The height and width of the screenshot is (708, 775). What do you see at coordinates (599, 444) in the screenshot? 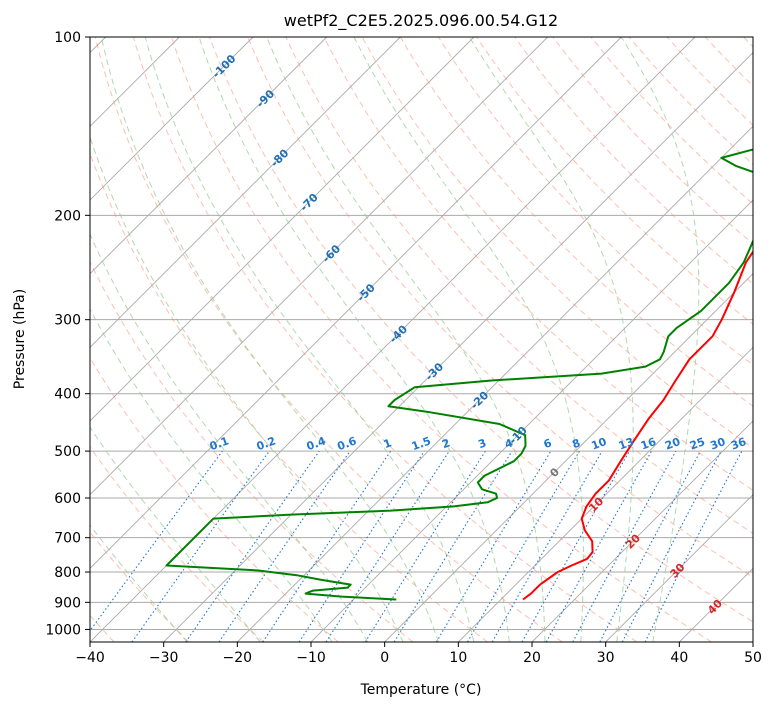
I see `mixing-ratio-label: 10` at bounding box center [599, 444].